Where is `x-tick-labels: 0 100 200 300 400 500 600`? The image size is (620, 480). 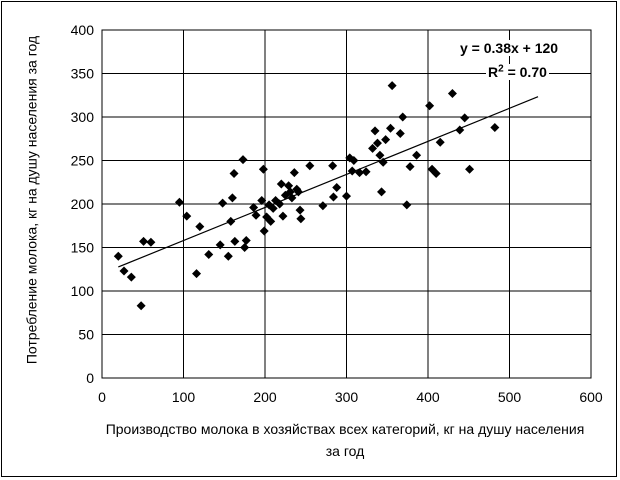 x-tick-labels: 0 100 200 300 400 500 600 is located at coordinates (350, 397).